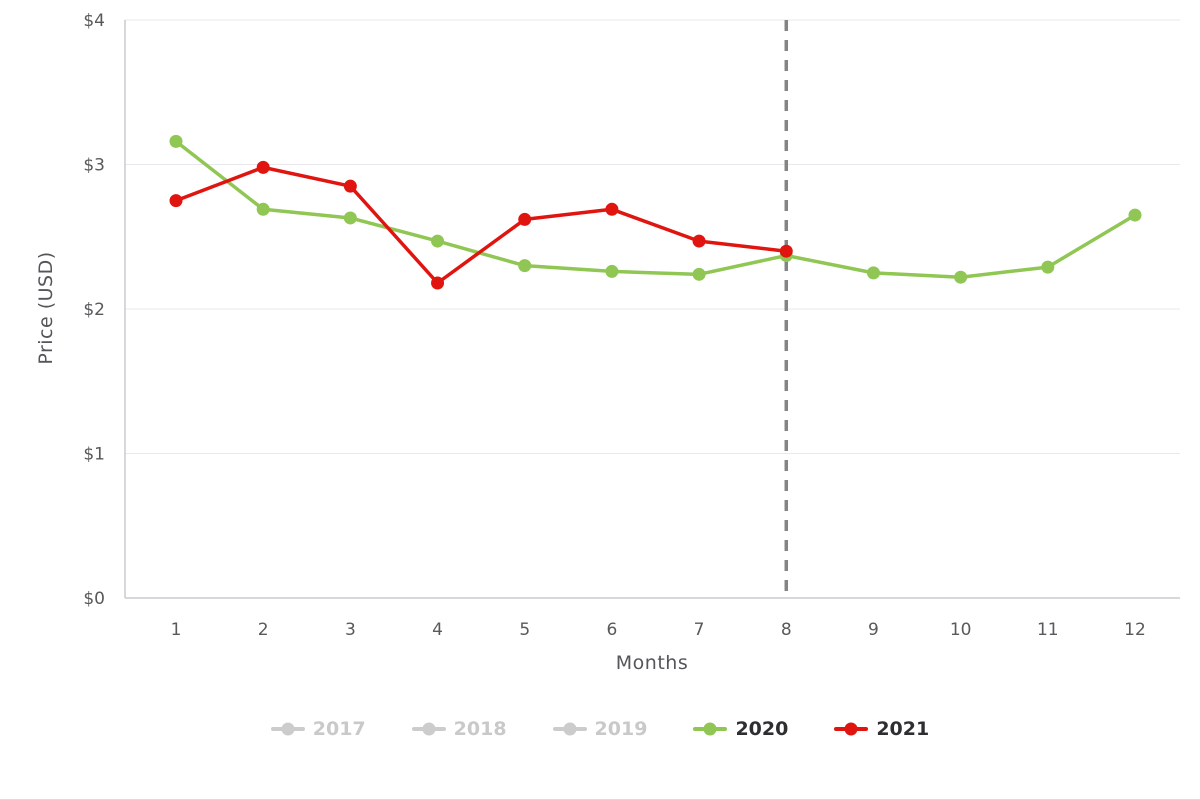 This screenshot has height=800, width=1200. Describe the element at coordinates (480, 729) in the screenshot. I see `legend-label: 2018` at that location.